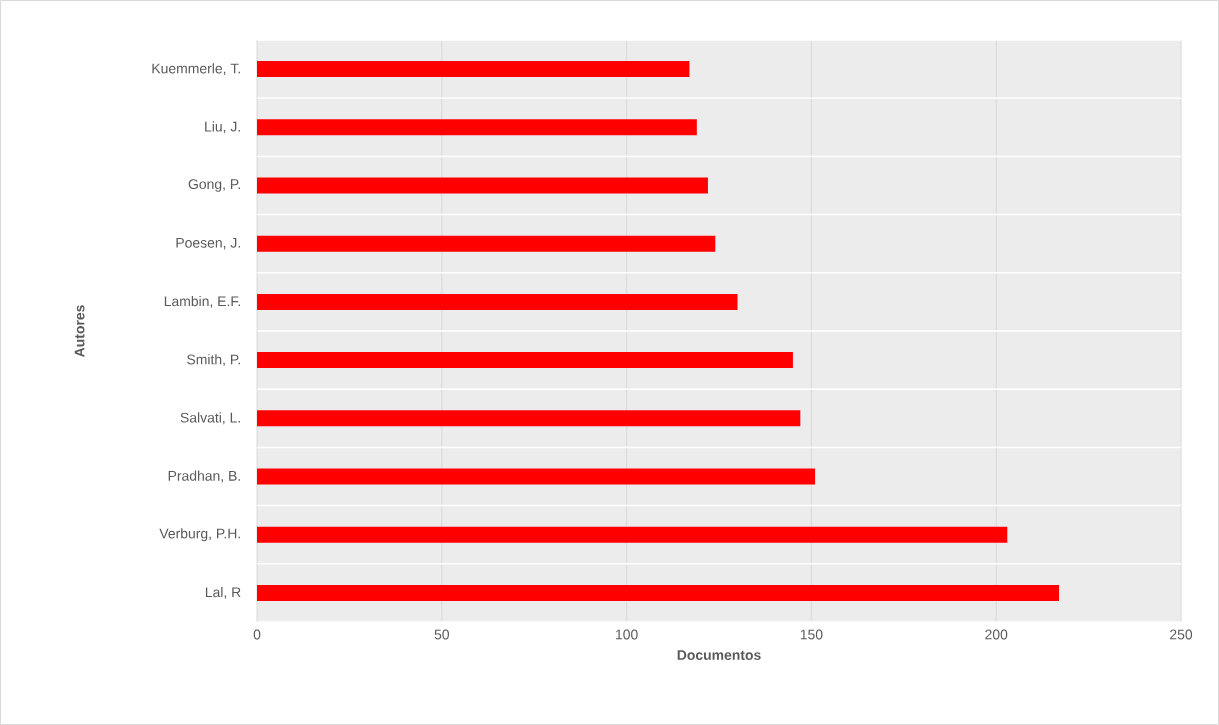  I want to click on y-tick-label: Lal, R, so click(223, 592).